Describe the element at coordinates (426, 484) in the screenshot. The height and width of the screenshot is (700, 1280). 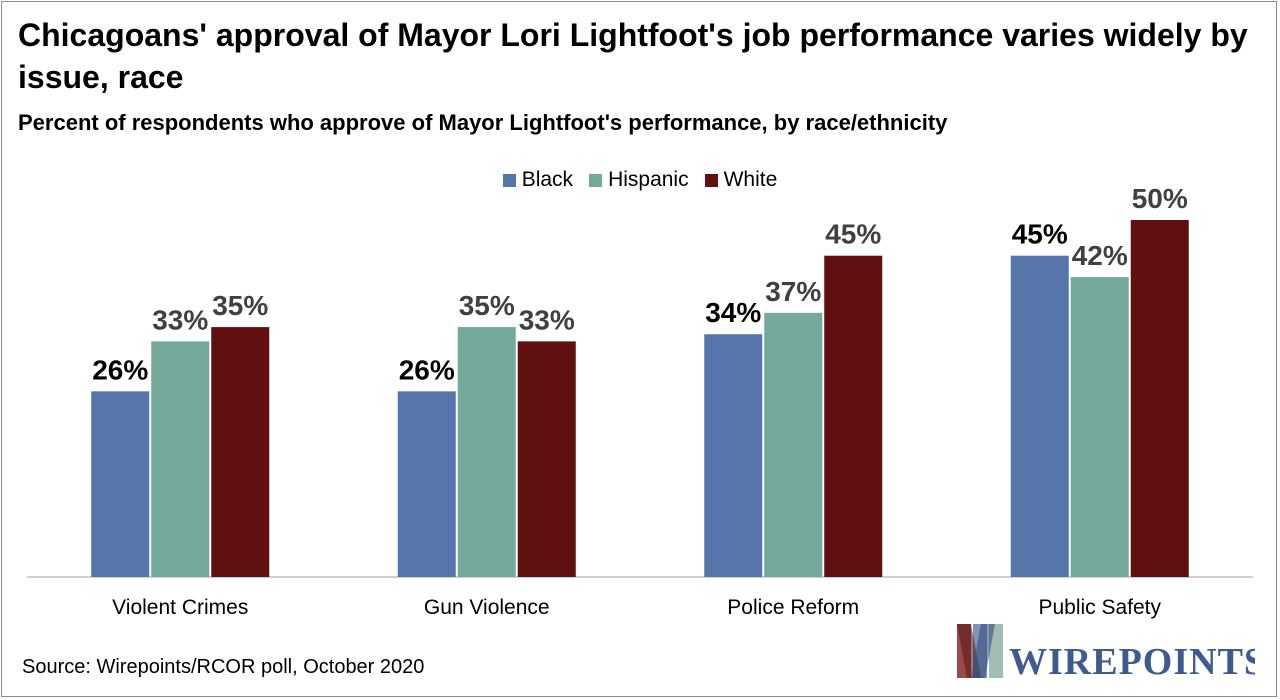
I see `bar-gun-violence-black` at that location.